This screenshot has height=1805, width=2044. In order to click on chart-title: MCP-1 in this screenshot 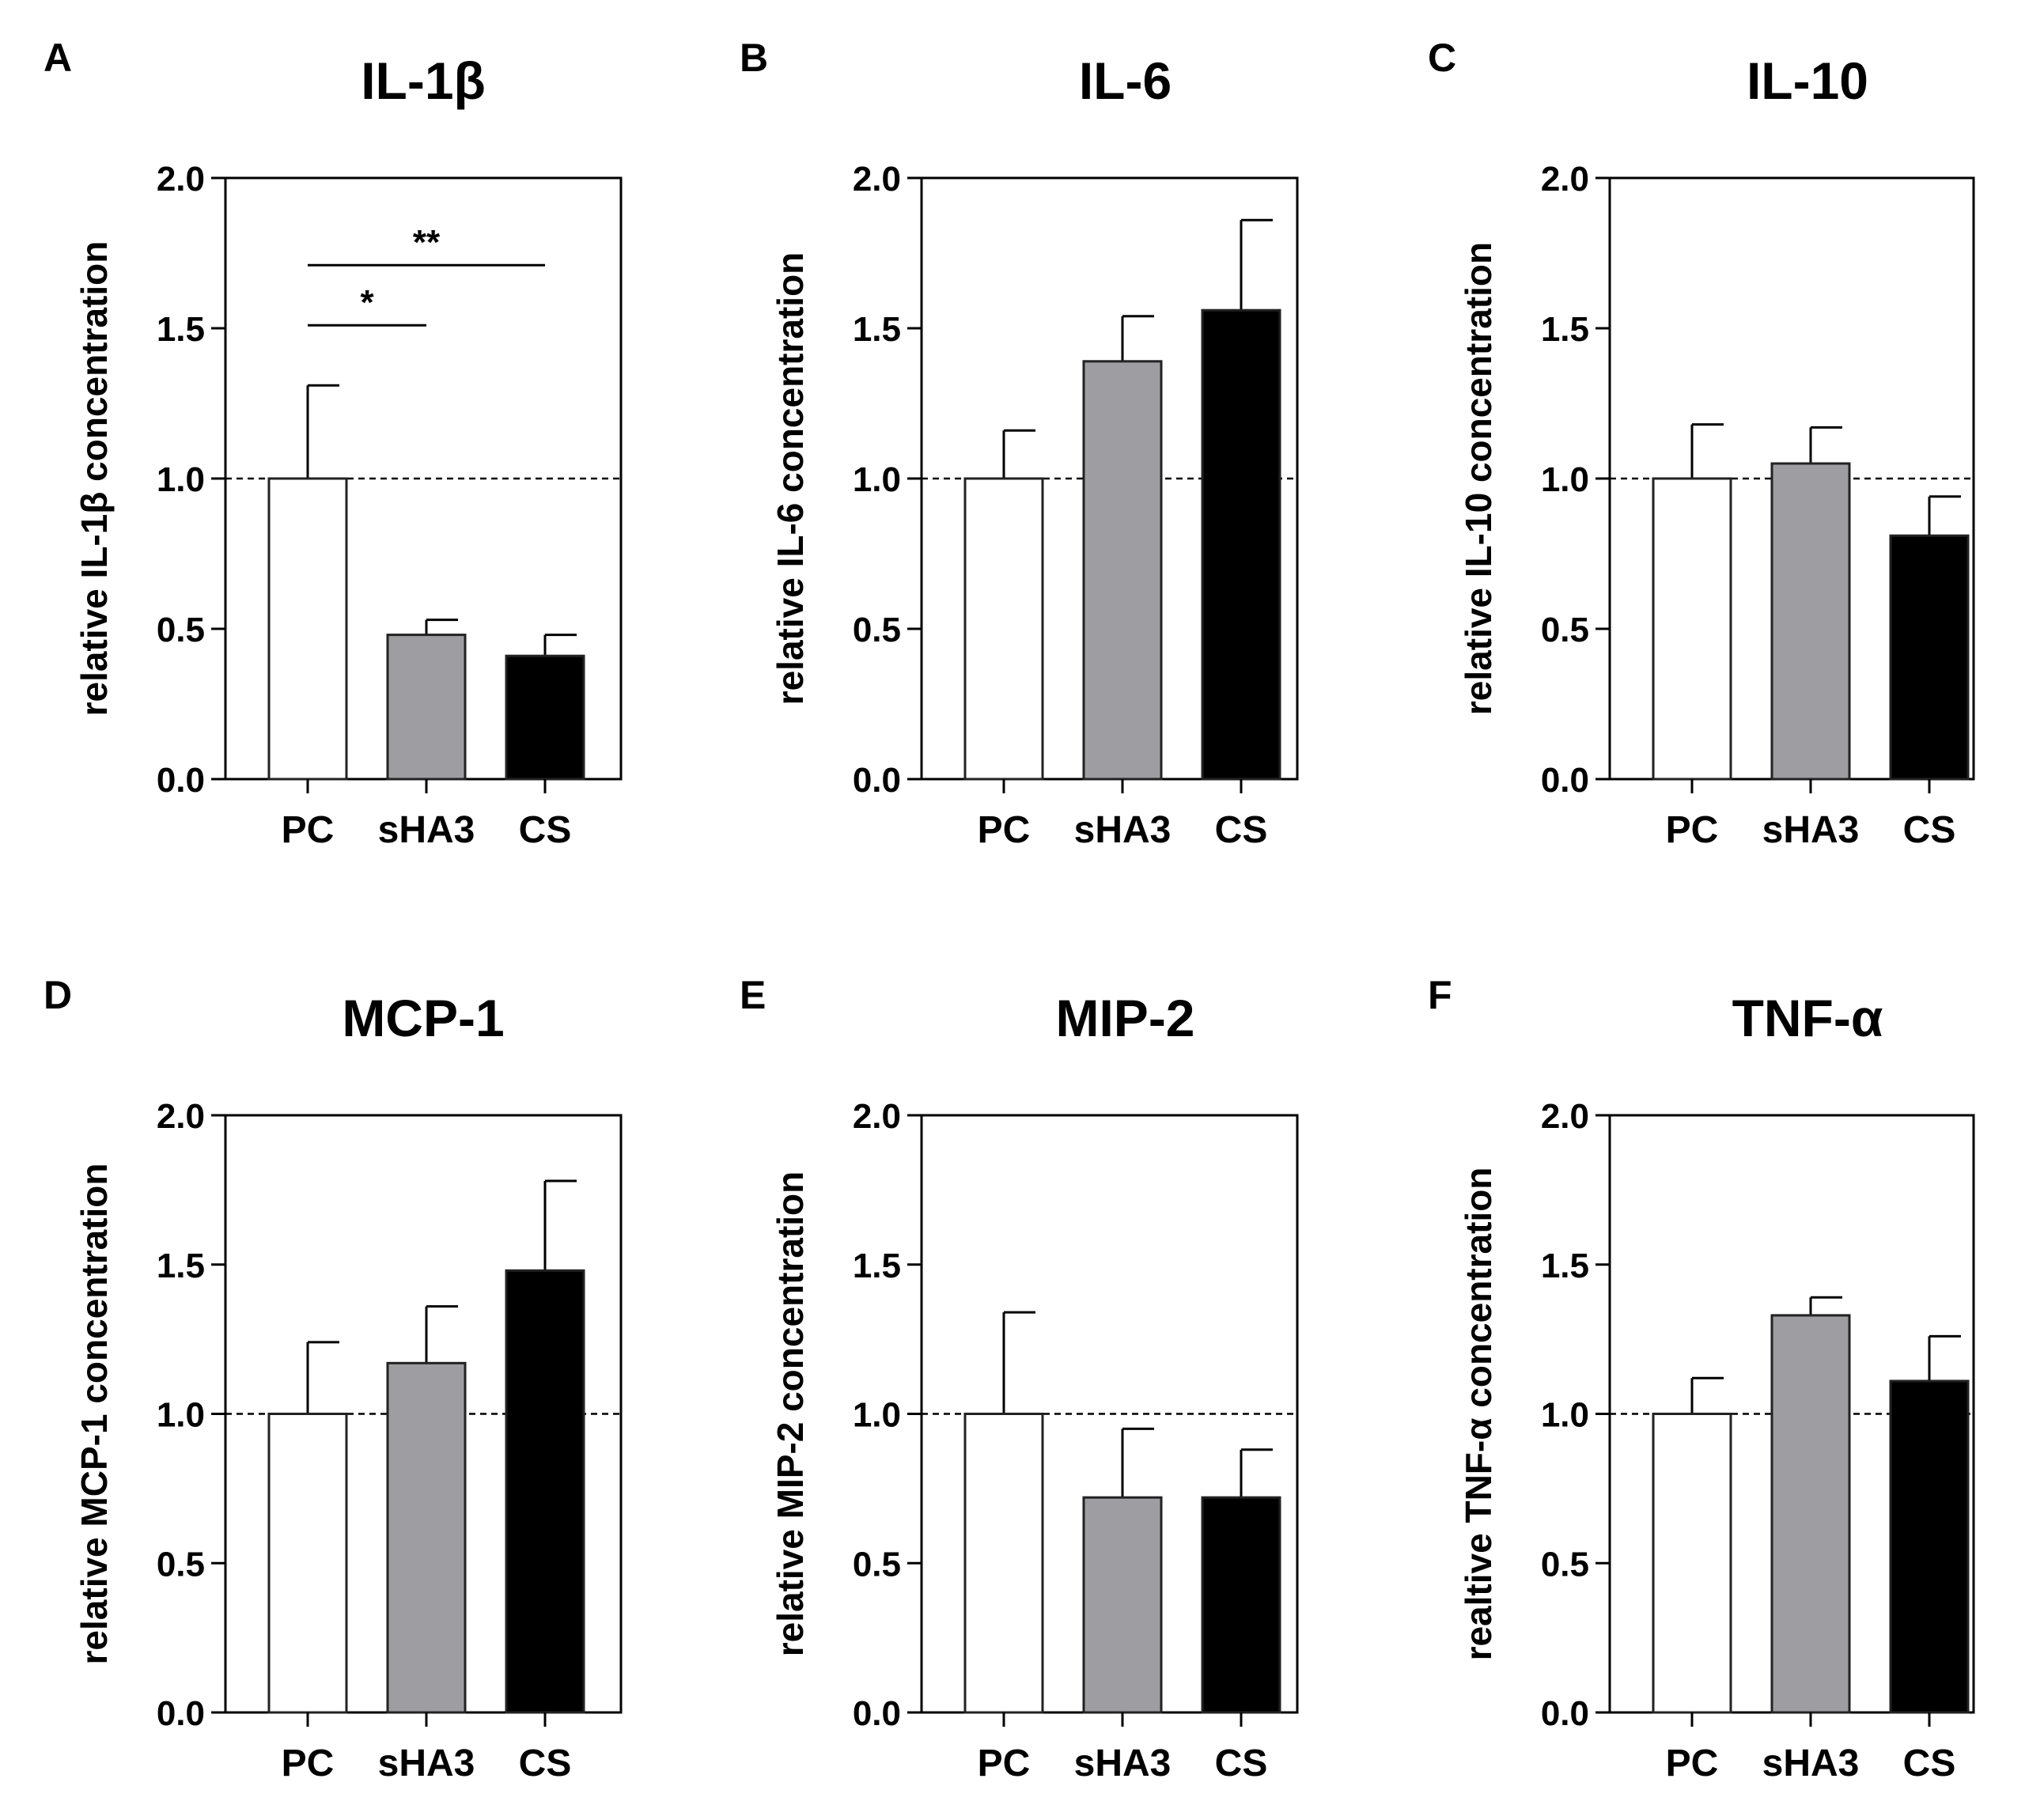, I will do `click(423, 1018)`.